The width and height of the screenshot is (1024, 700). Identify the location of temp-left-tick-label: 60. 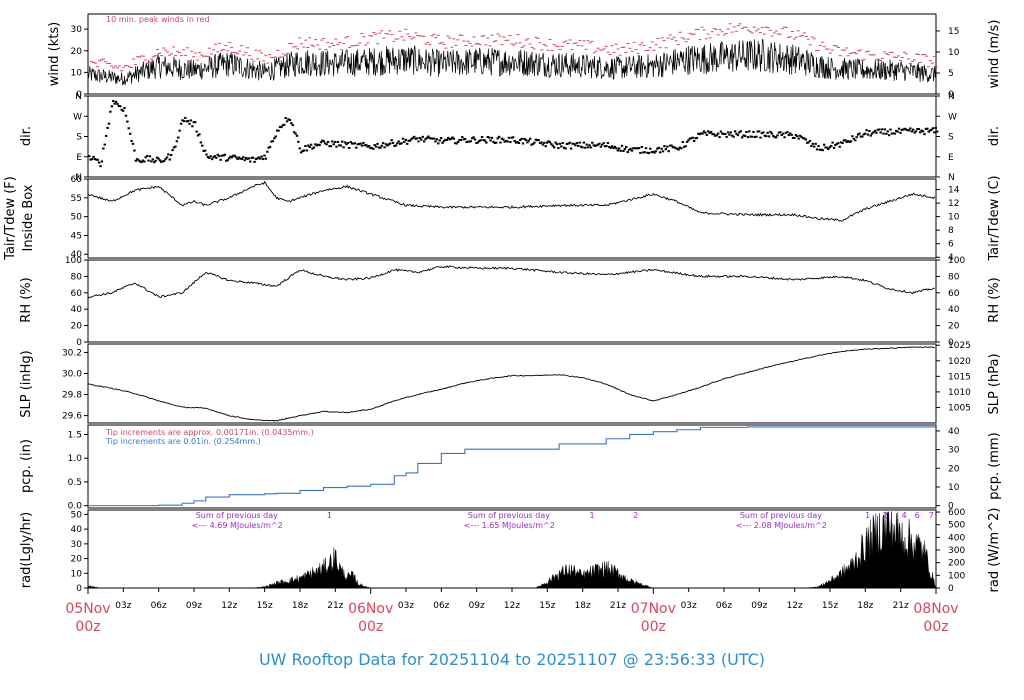
(77, 180).